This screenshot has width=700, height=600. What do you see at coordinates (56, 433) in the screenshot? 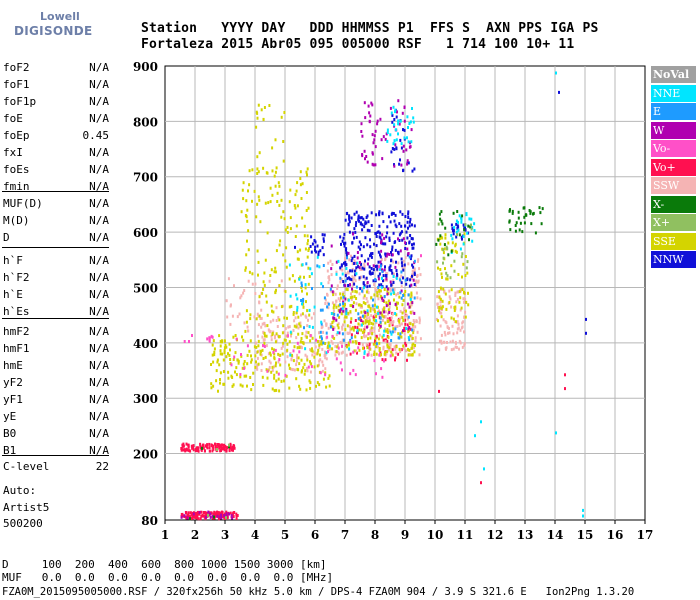
I see `param-b0: B0 N/A` at bounding box center [56, 433].